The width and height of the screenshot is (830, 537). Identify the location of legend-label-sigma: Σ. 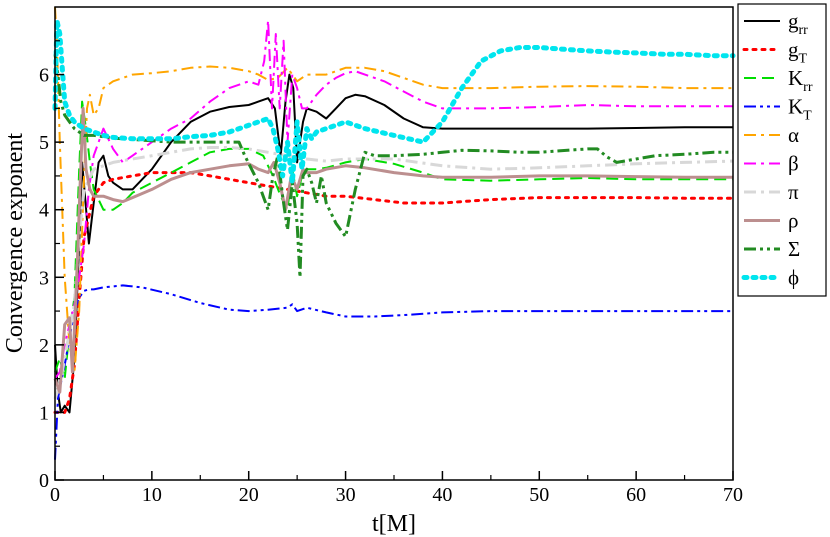
(794, 249).